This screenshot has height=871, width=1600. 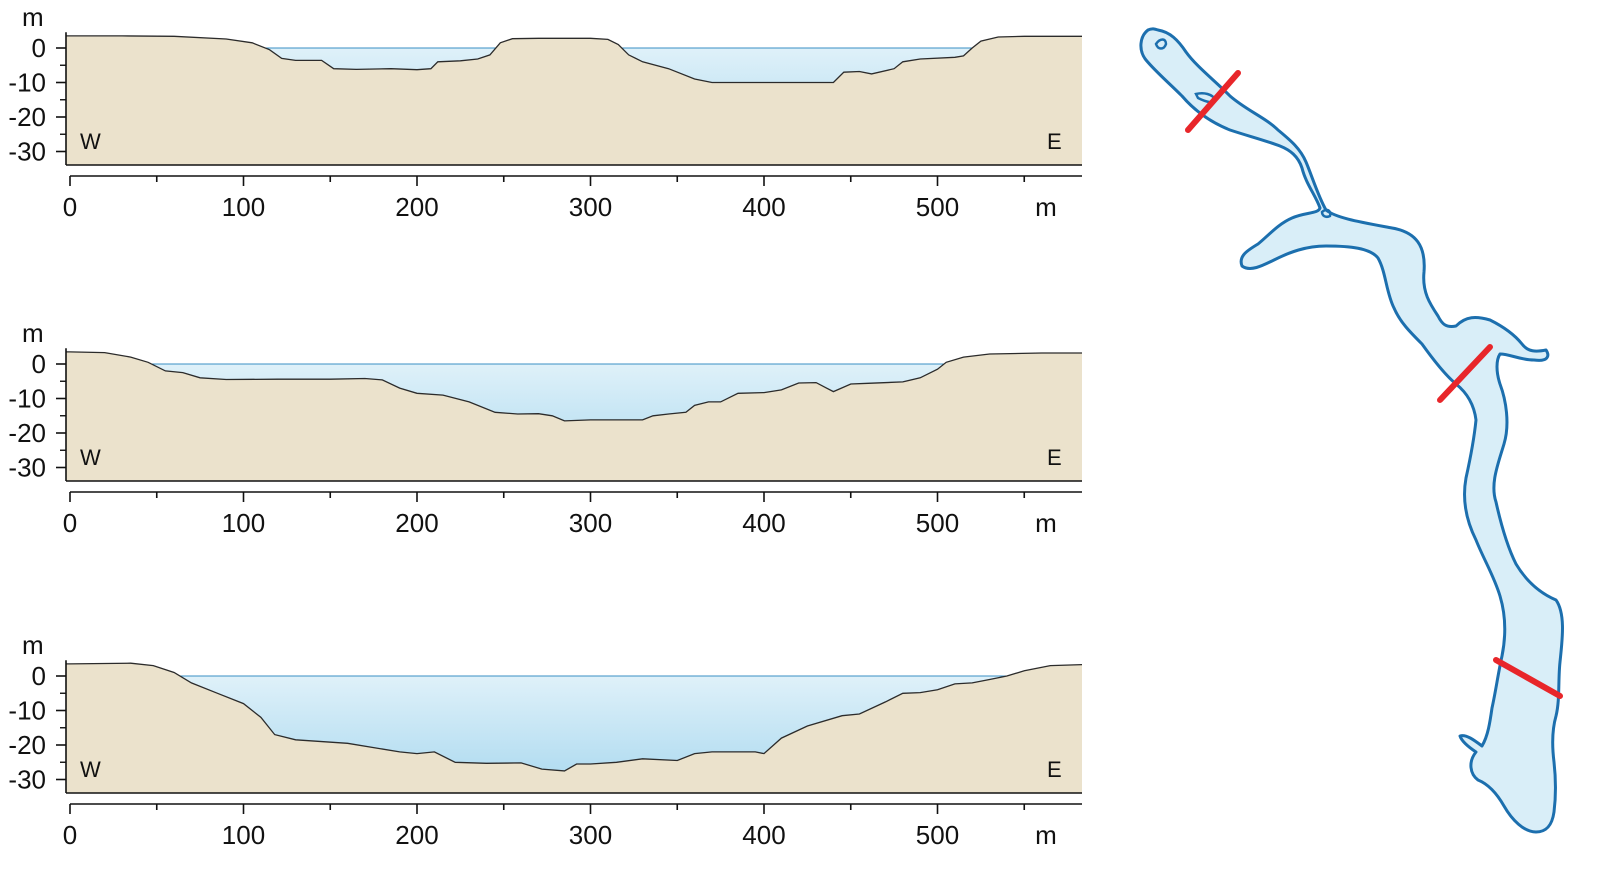 I want to click on transect-line-south, so click(x=1528, y=678).